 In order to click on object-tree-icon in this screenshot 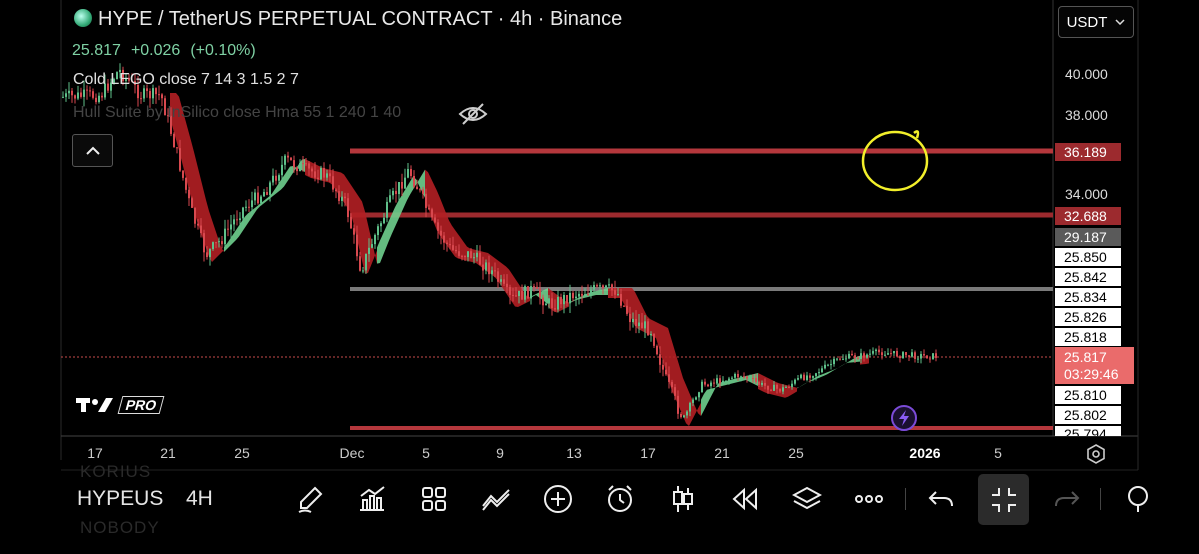, I will do `click(1139, 499)`.